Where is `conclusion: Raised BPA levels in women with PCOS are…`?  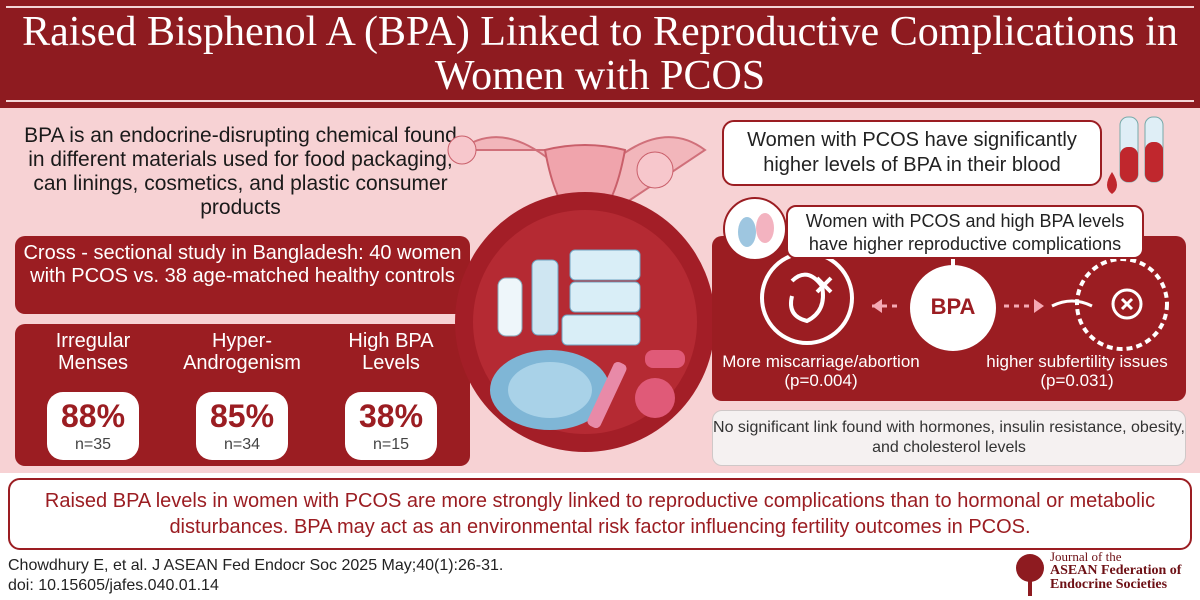
conclusion: Raised BPA levels in women with PCOS are… is located at coordinates (600, 514).